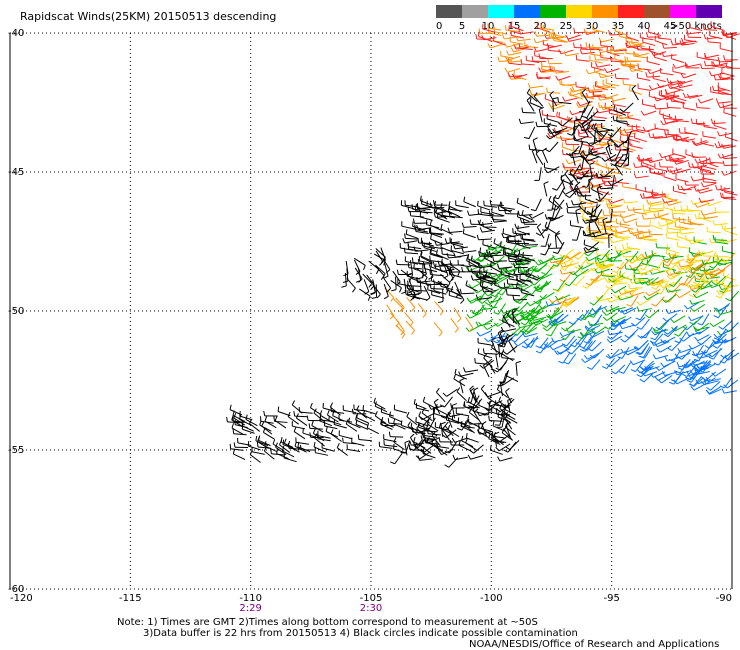 Image resolution: width=740 pixels, height=650 pixels. Describe the element at coordinates (592, 26) in the screenshot. I see `legend-label: 30` at that location.